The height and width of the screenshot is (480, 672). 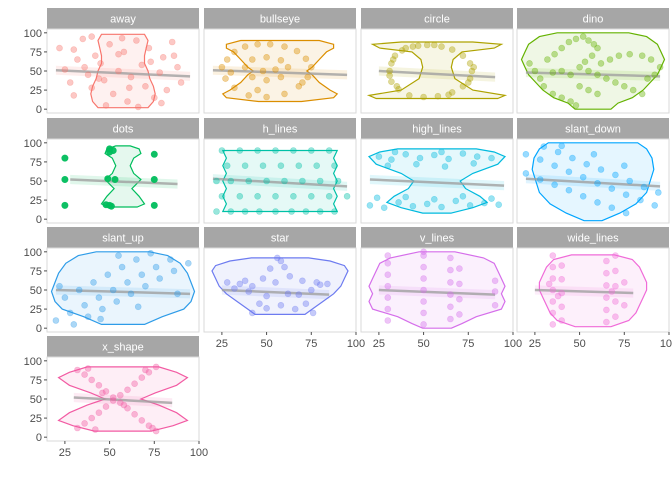 I want to click on strip-label-bullseye: bullseye, so click(x=280, y=20).